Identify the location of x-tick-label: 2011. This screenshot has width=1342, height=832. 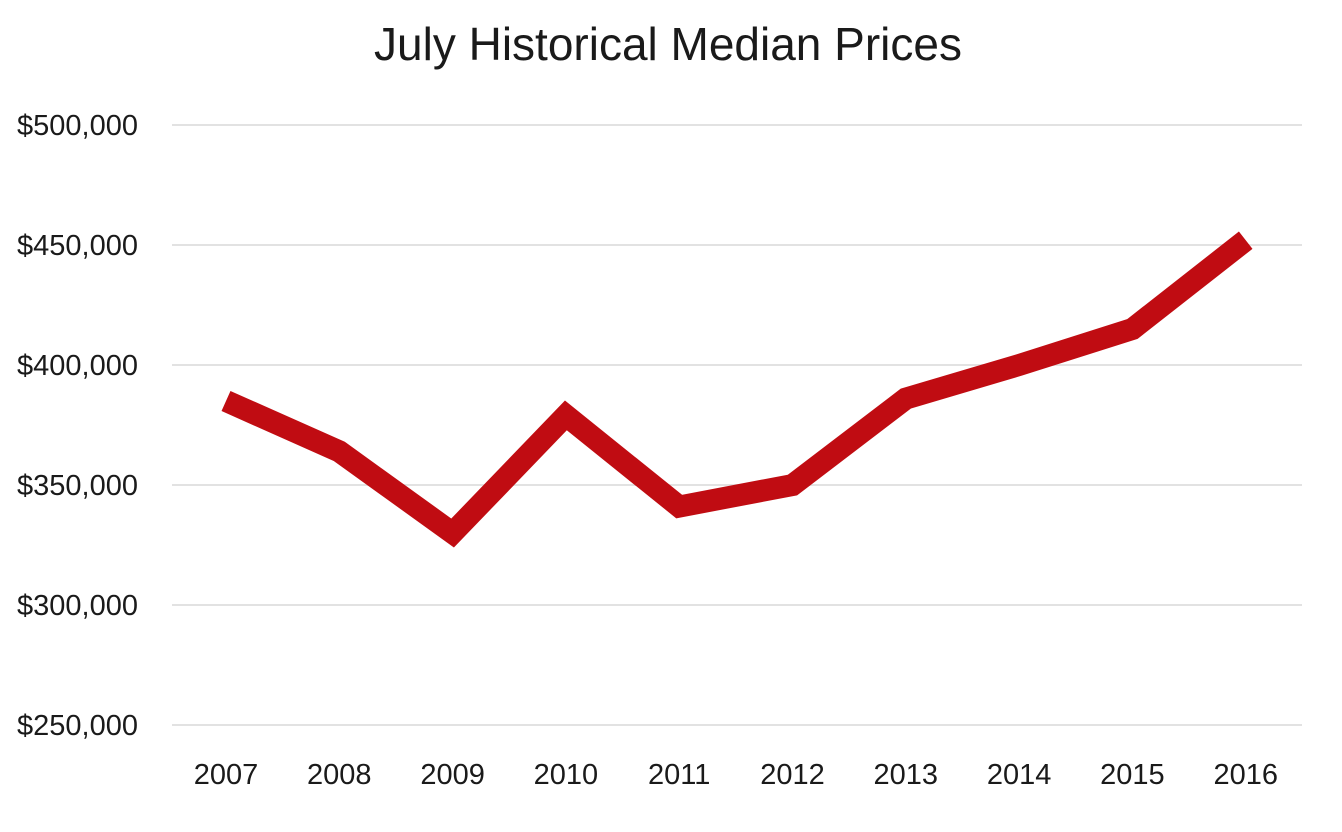
(679, 775).